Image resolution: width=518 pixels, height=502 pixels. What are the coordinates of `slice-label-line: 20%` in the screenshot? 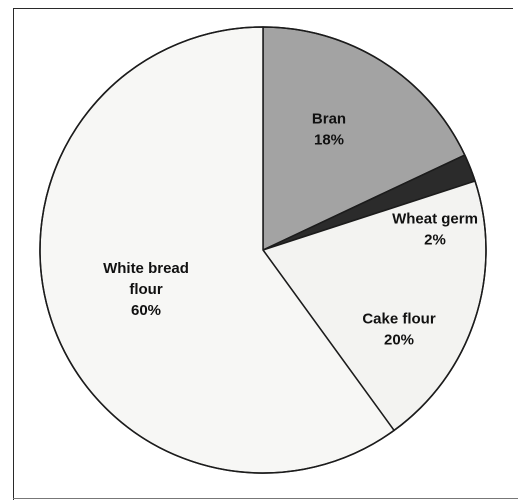 It's located at (399, 340).